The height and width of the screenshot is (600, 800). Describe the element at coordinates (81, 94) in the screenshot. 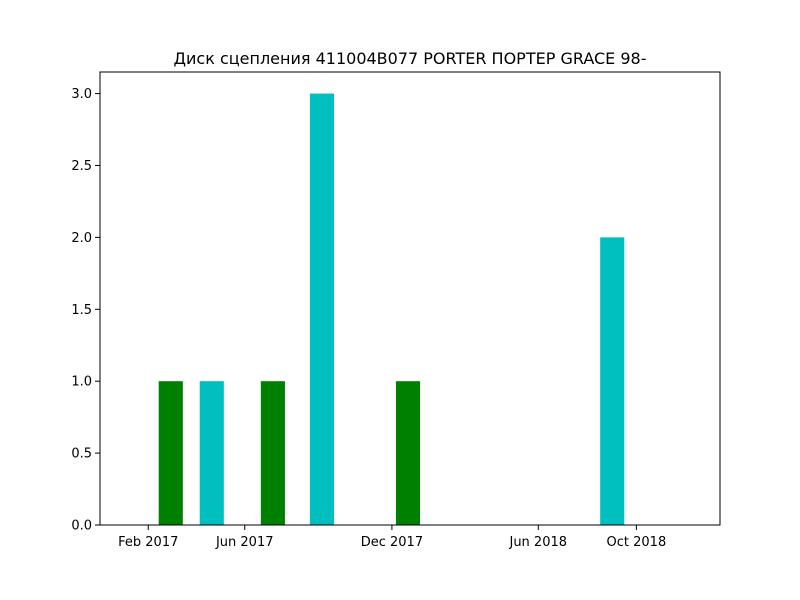

I see `y-tick-label-6: 3.0` at that location.